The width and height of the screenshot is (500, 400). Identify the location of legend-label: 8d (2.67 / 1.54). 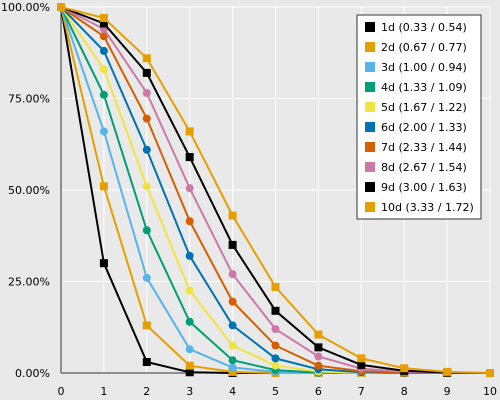
(424, 167).